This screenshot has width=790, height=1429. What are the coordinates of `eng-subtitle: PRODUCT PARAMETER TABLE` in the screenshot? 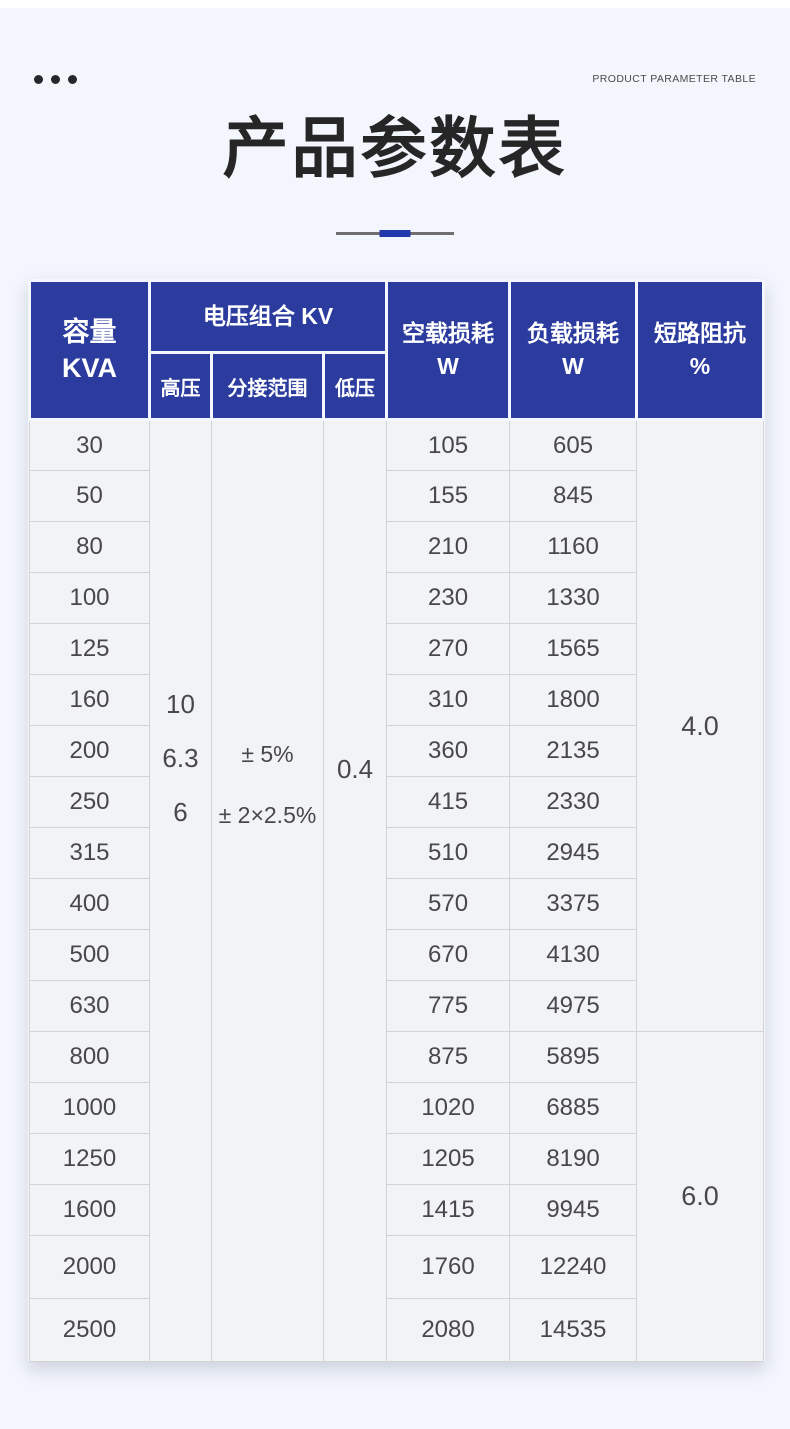 It's located at (674, 79).